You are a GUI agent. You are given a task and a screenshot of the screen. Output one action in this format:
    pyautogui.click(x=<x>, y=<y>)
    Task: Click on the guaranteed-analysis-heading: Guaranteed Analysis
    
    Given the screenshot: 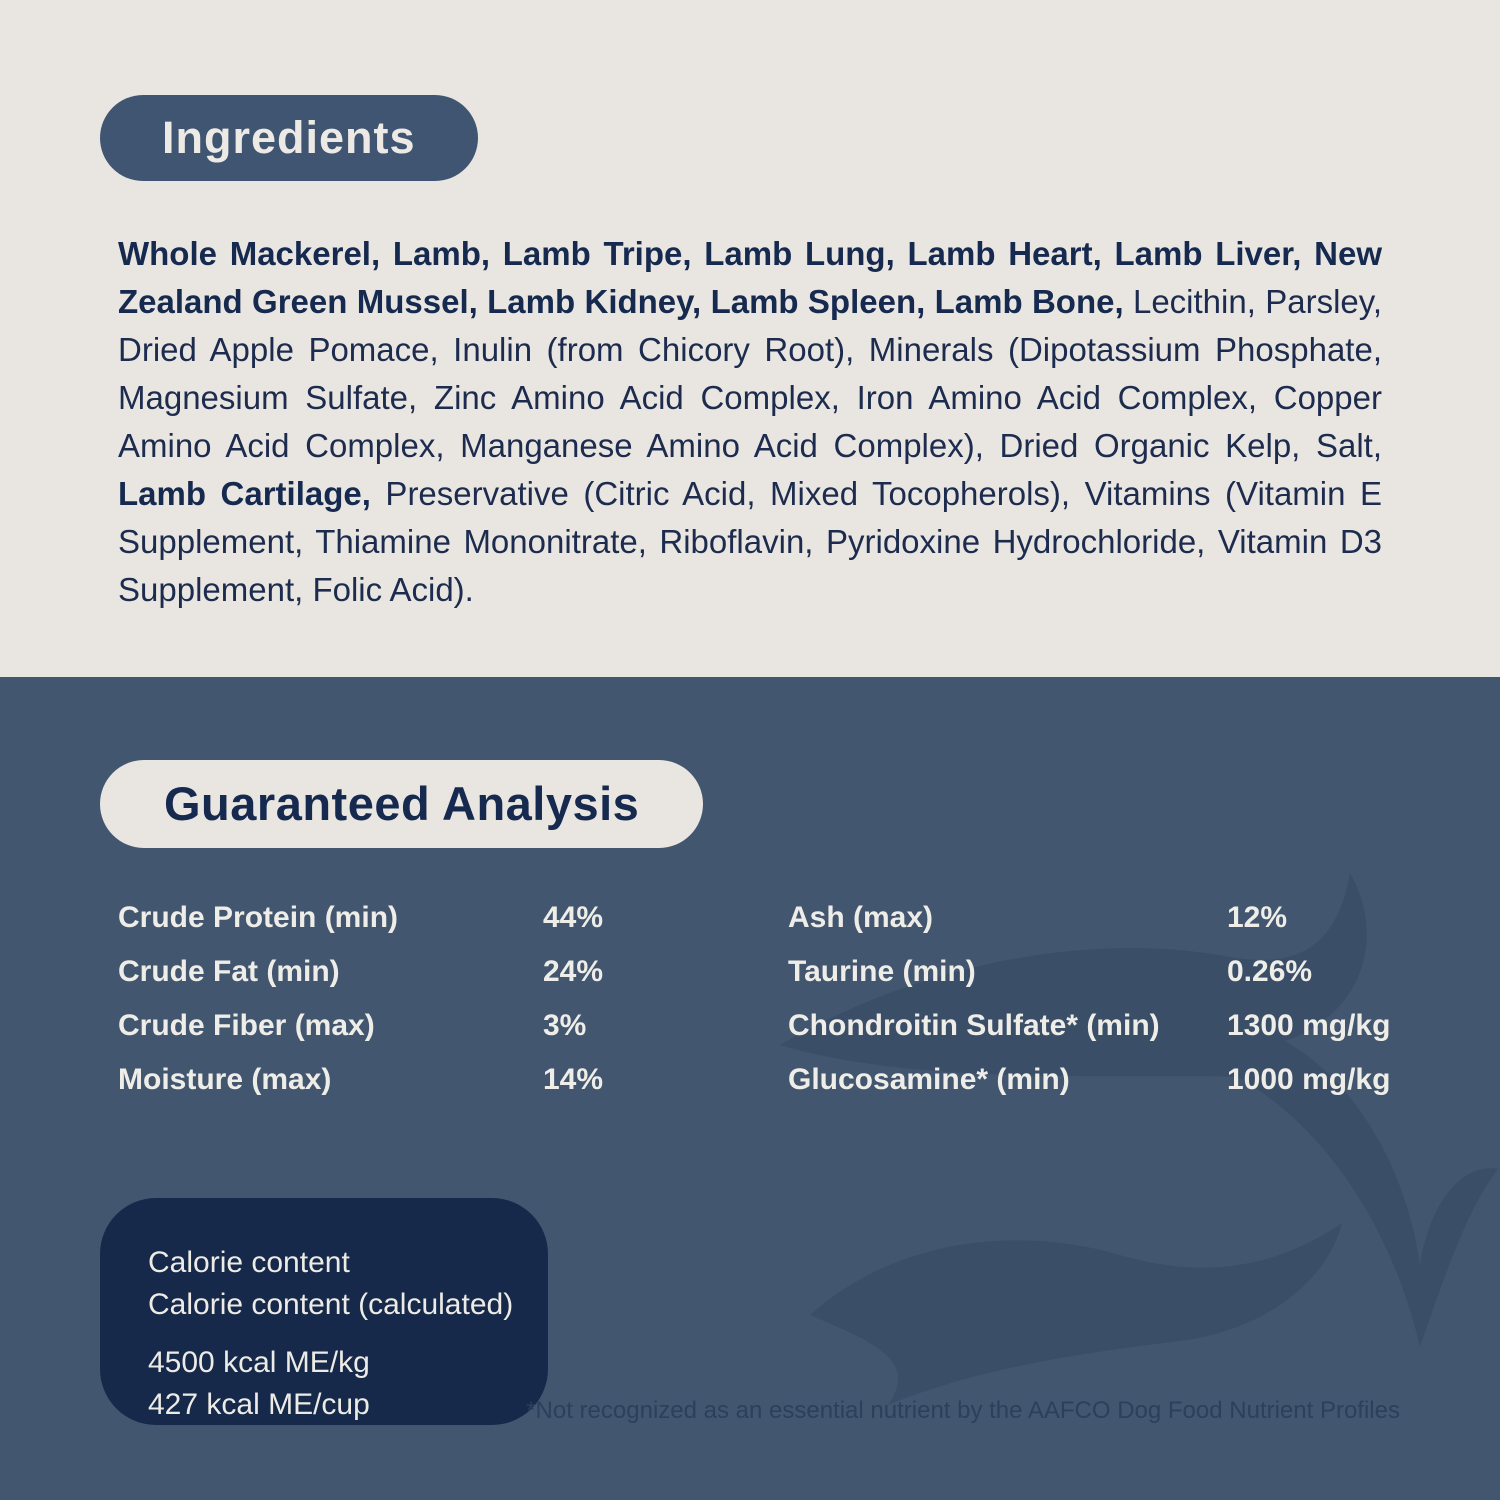 What is the action you would take?
    pyautogui.click(x=402, y=804)
    